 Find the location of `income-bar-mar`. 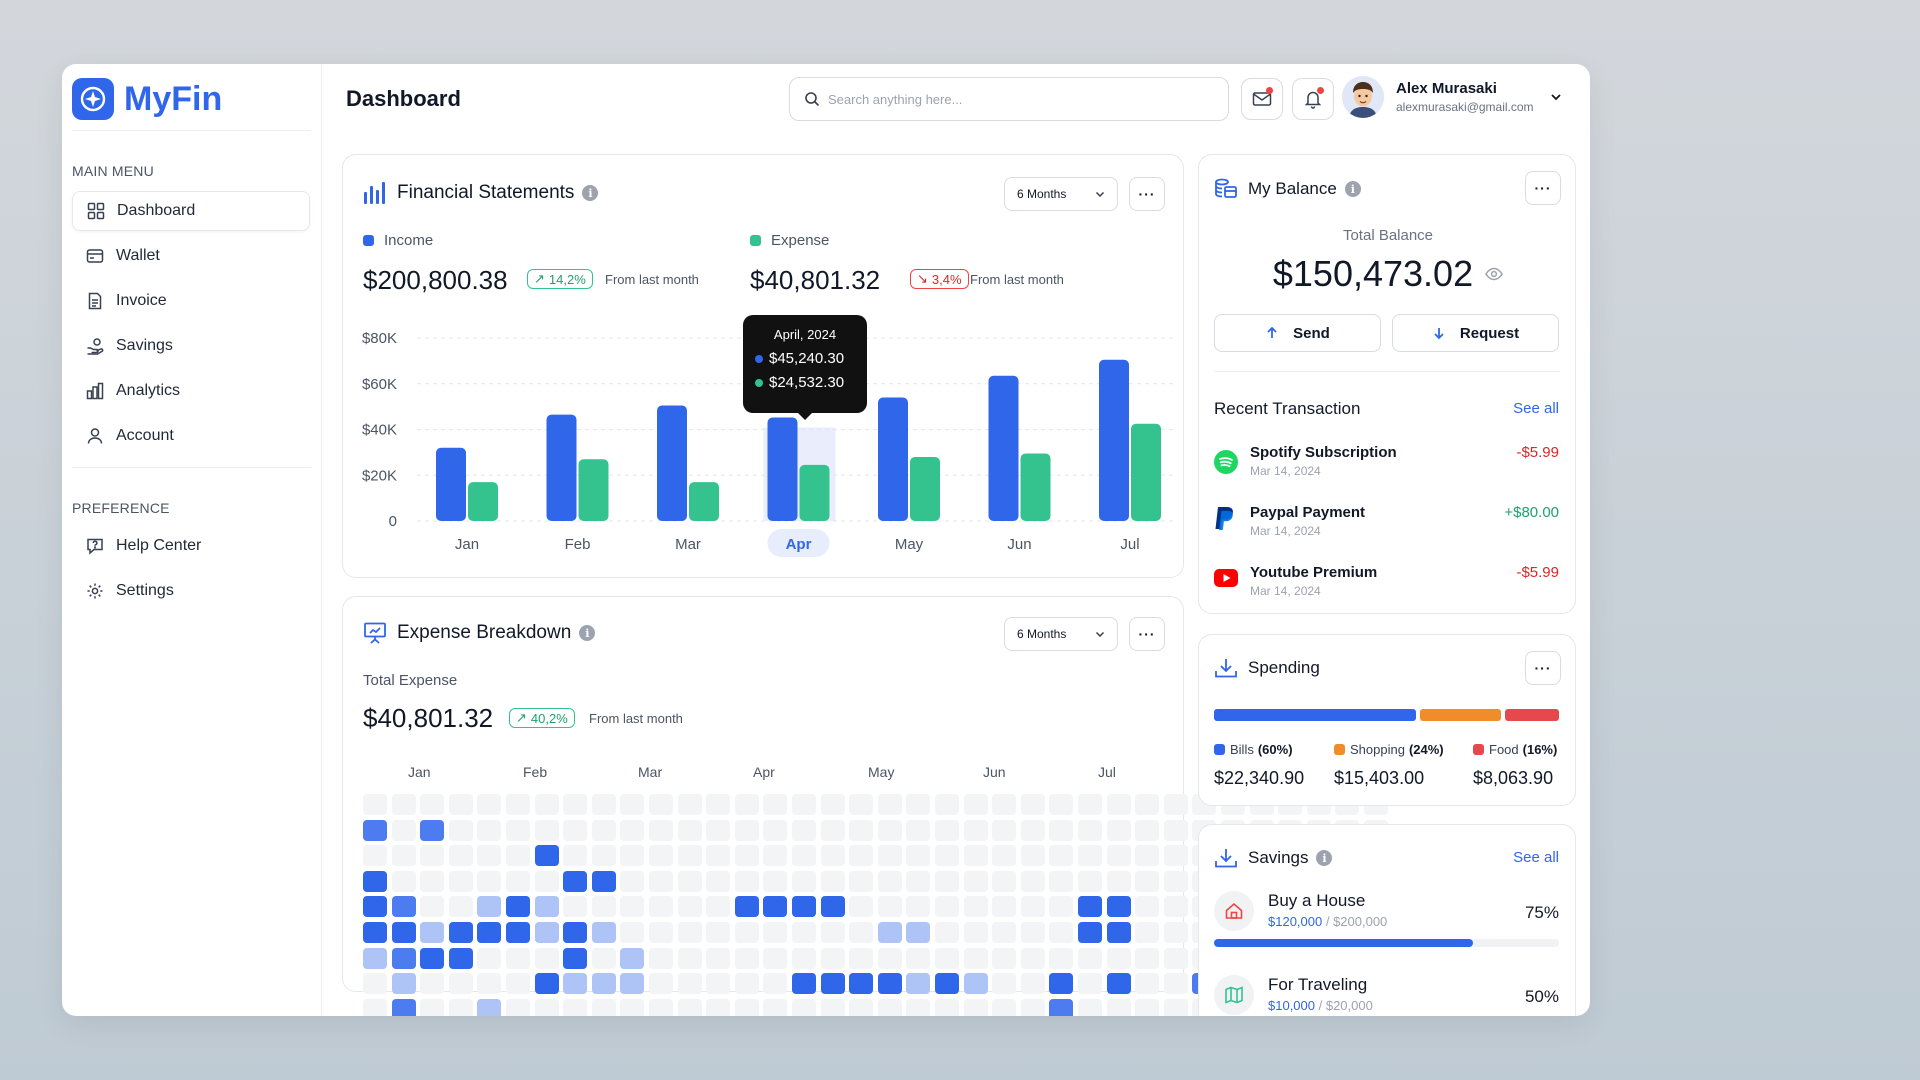

income-bar-mar is located at coordinates (672, 463).